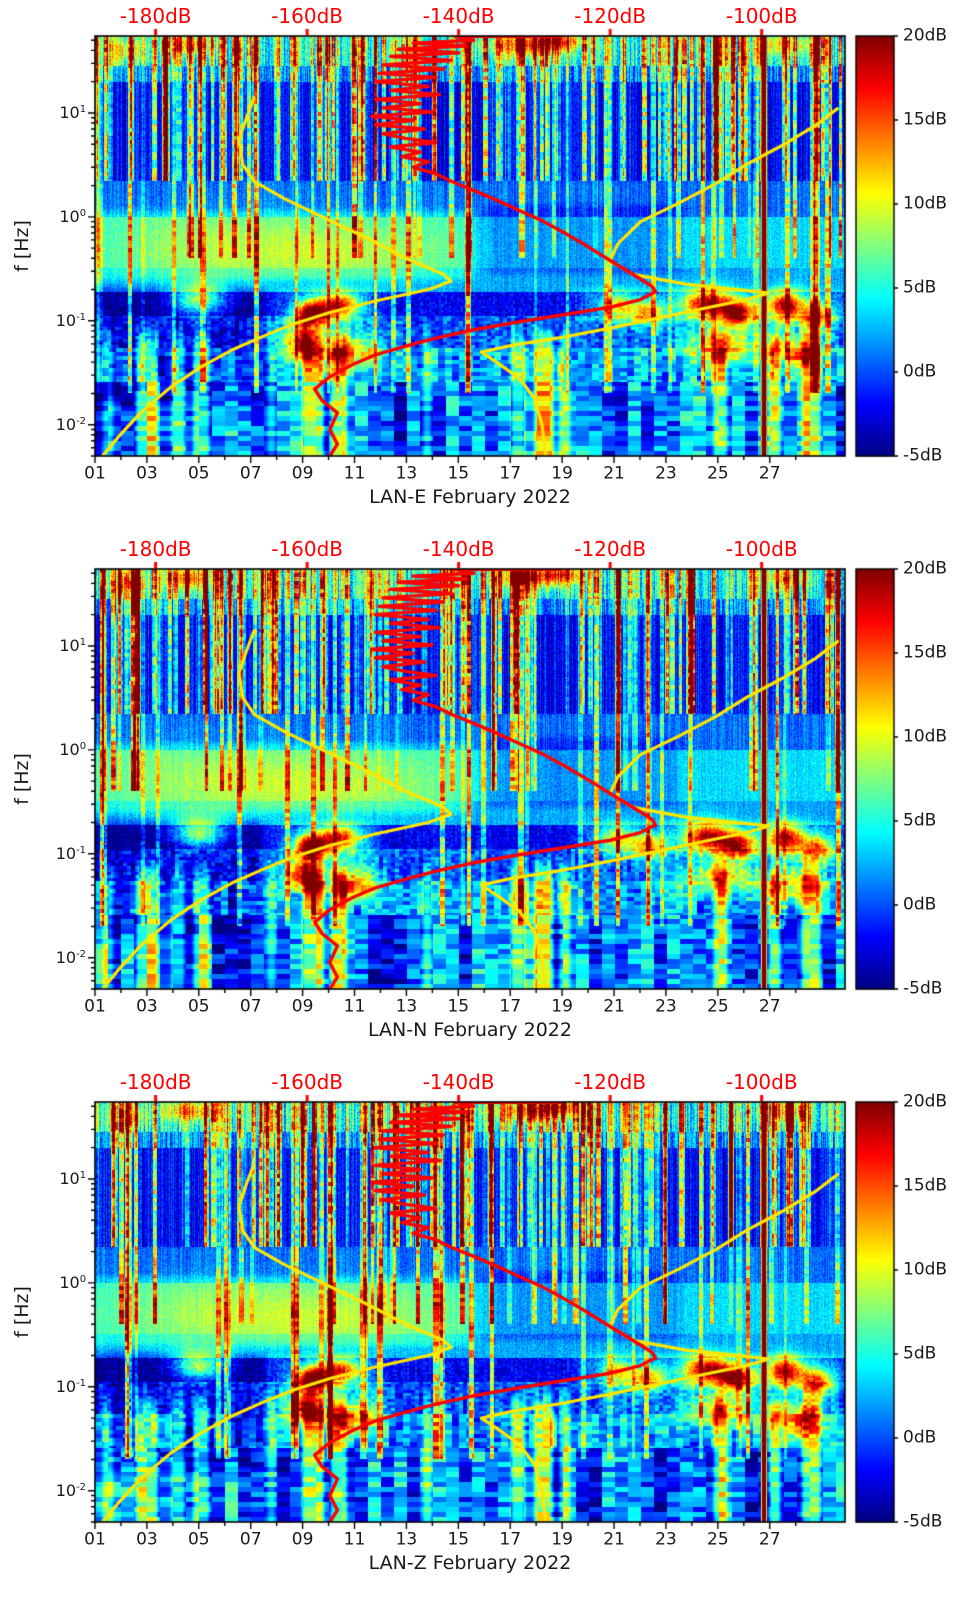 This screenshot has height=1599, width=962. What do you see at coordinates (470, 1563) in the screenshot?
I see `x-axis-title: LAN-Z February 2022` at bounding box center [470, 1563].